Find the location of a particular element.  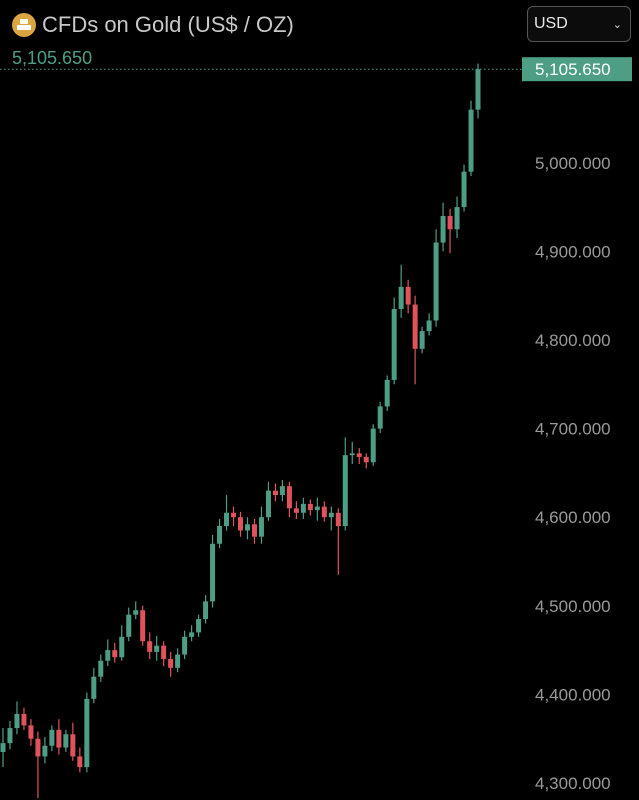

y-tick-label: 4,300.000 is located at coordinates (573, 783).